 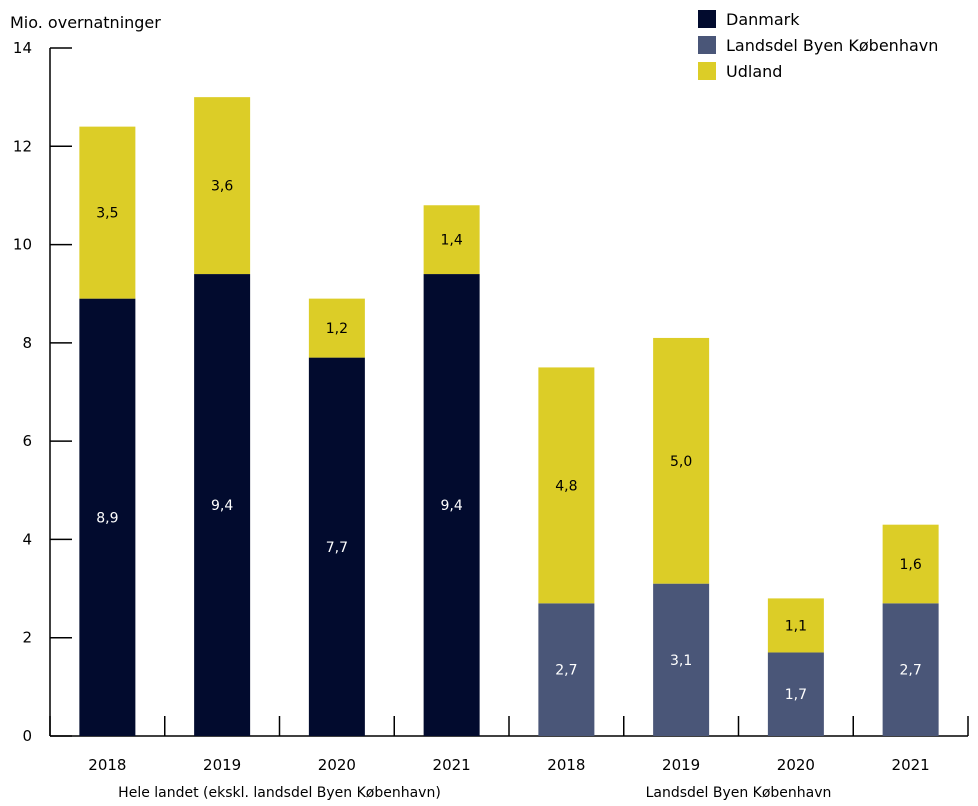 What do you see at coordinates (27, 638) in the screenshot?
I see `y-tick-label: 2` at bounding box center [27, 638].